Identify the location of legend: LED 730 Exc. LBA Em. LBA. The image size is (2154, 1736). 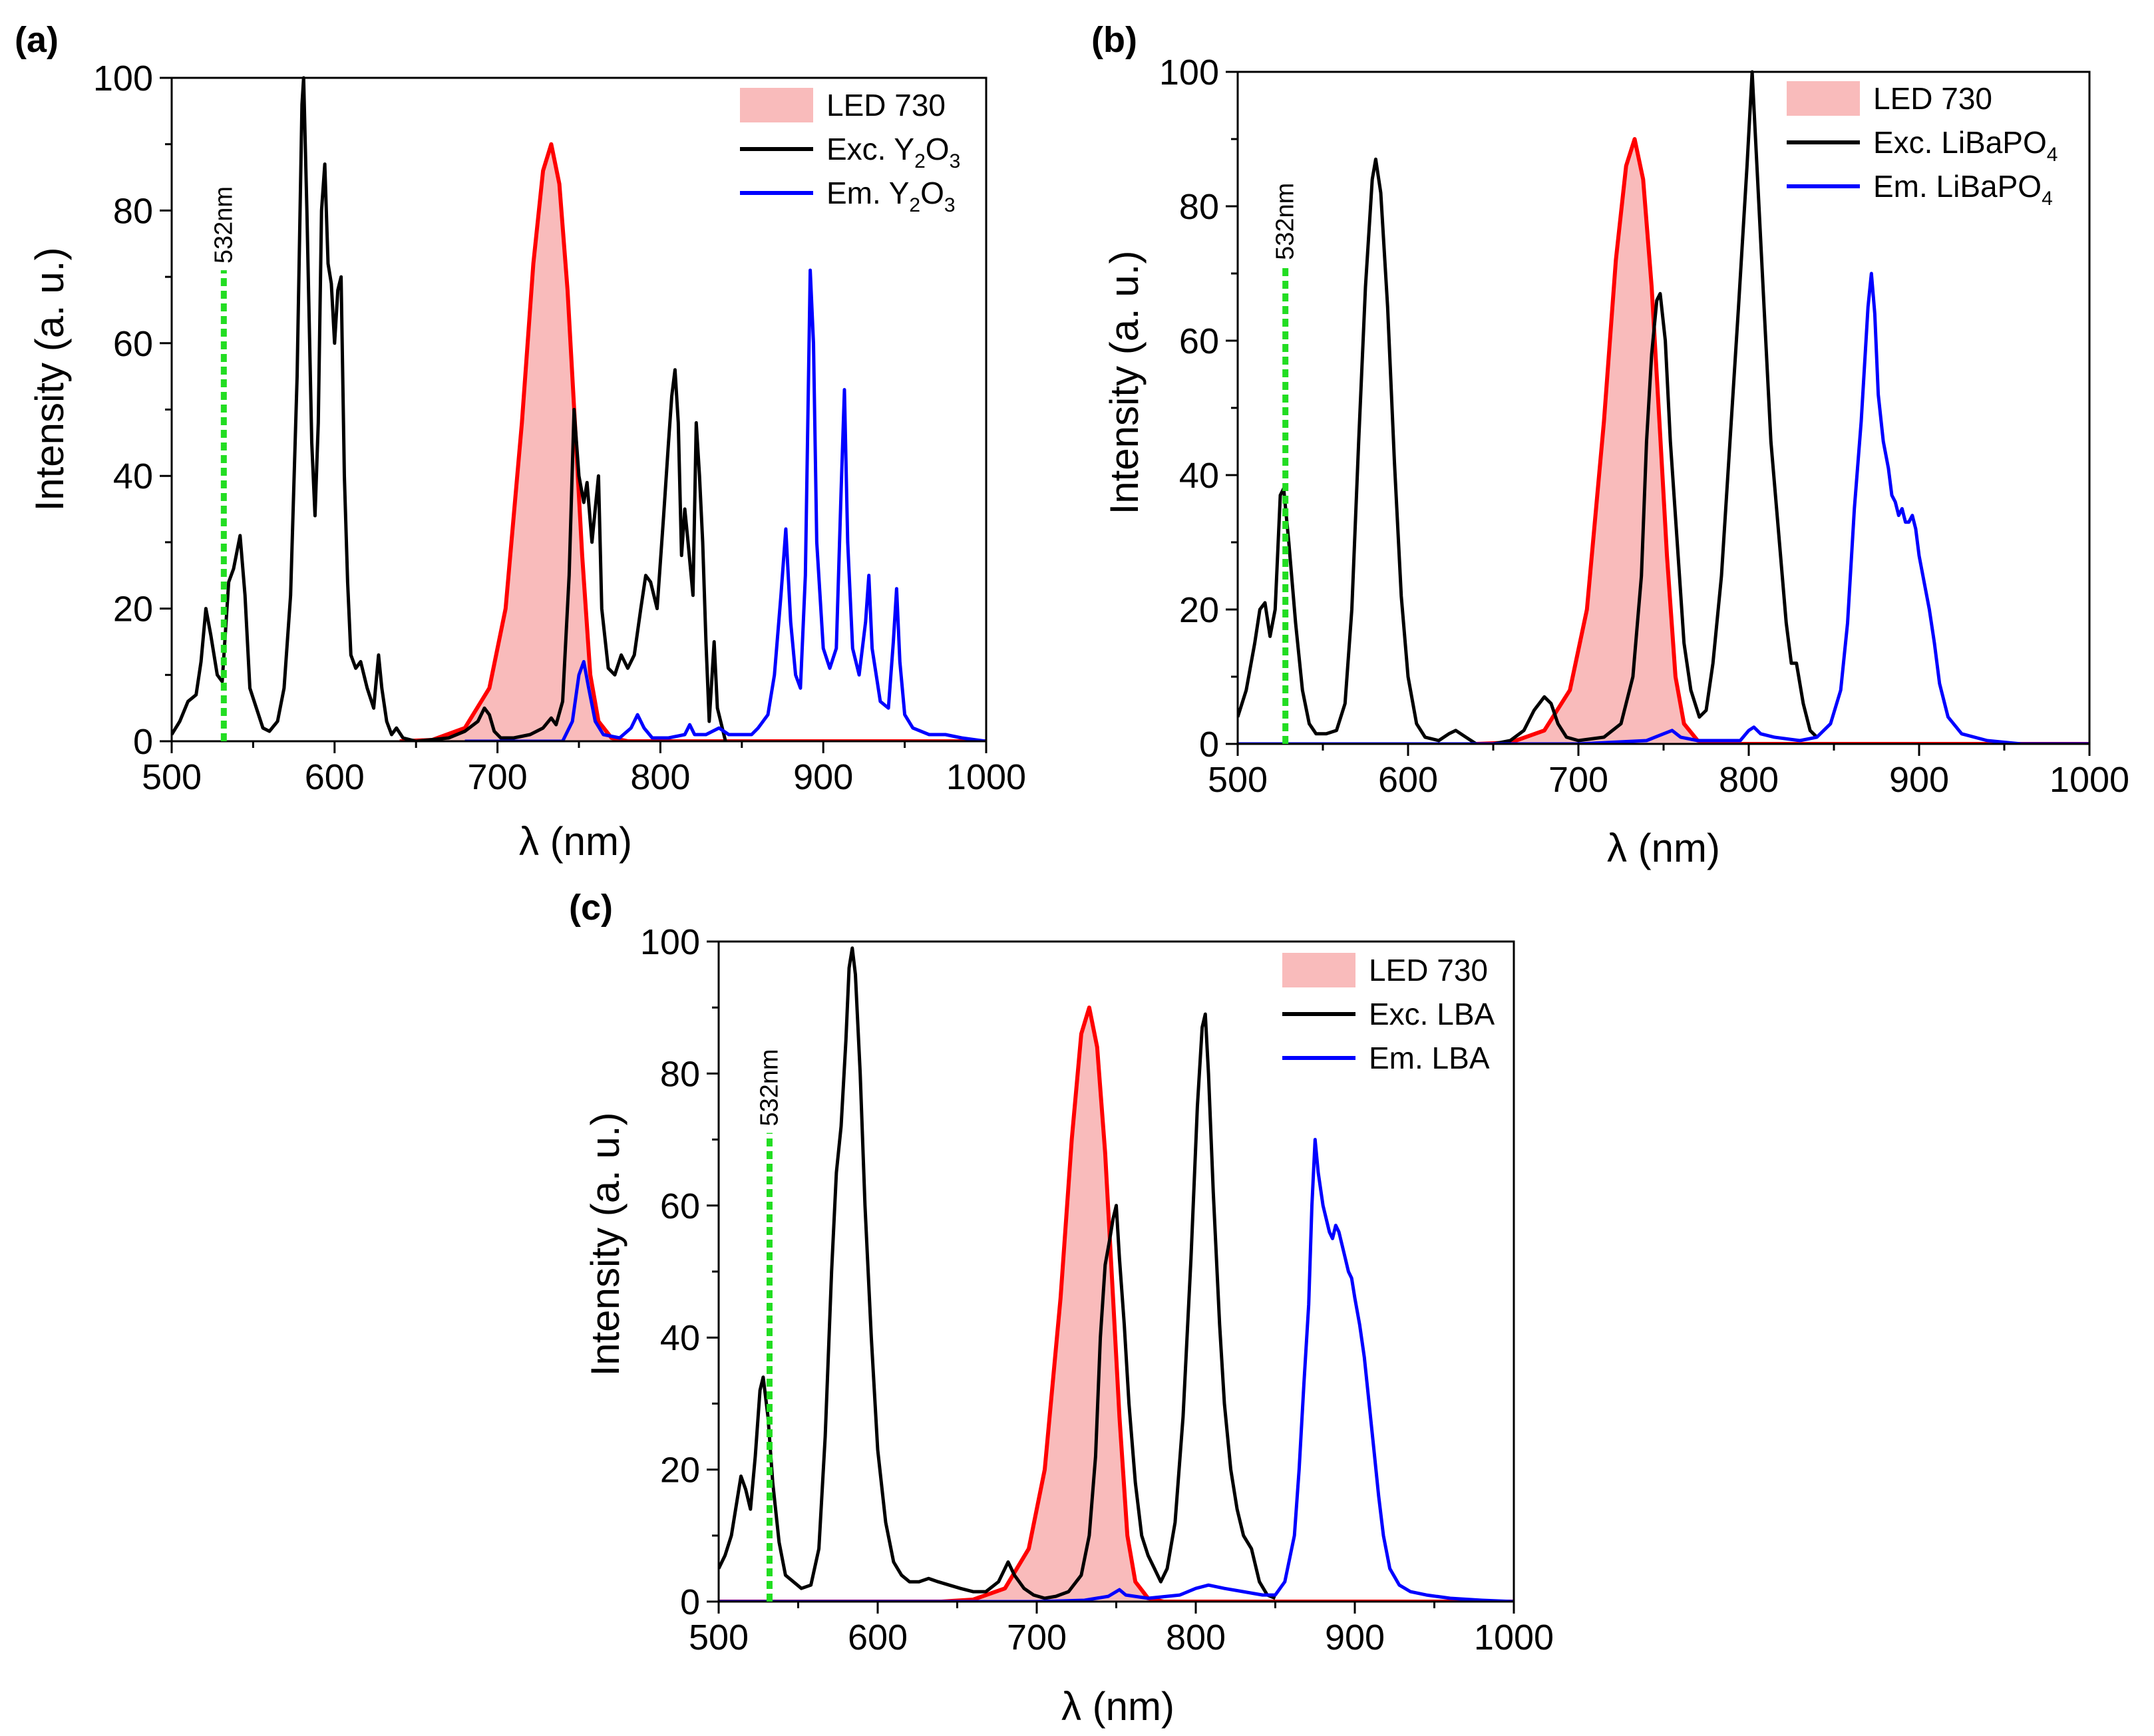
(1388, 1014).